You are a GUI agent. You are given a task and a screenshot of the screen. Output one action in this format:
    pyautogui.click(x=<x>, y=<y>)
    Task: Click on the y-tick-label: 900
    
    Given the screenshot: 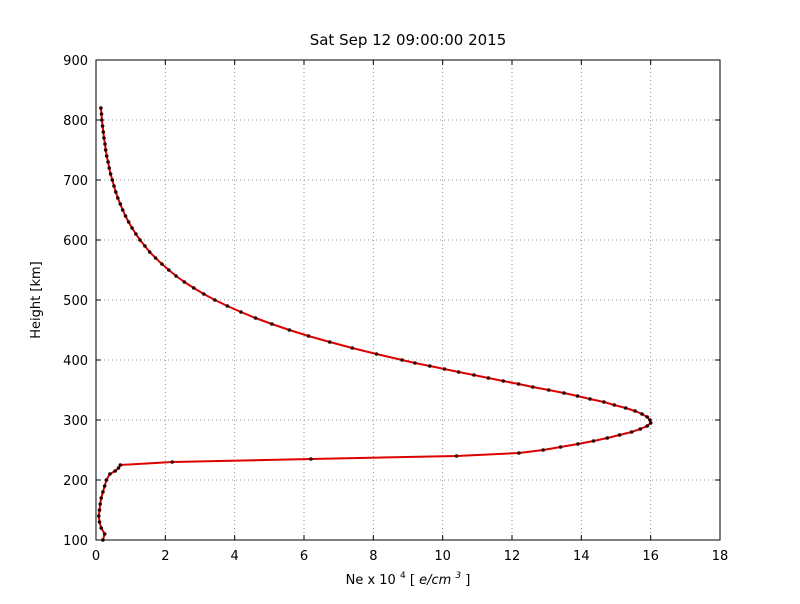 What is the action you would take?
    pyautogui.click(x=75, y=61)
    